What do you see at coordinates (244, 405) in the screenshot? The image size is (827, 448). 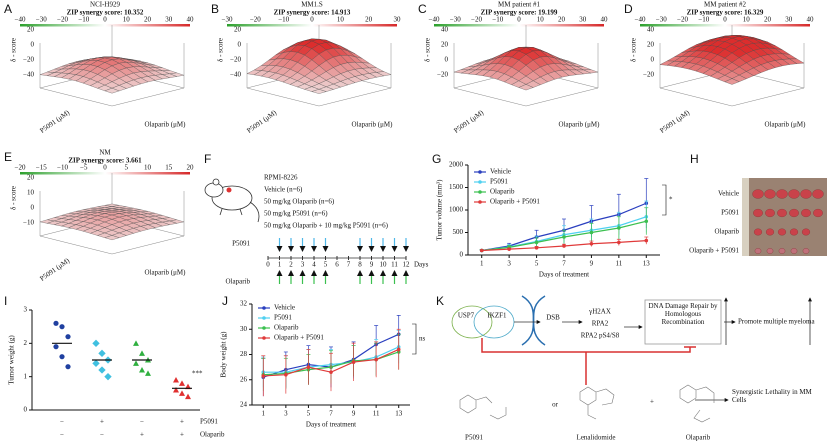 I see `y-tick-label: 24` at bounding box center [244, 405].